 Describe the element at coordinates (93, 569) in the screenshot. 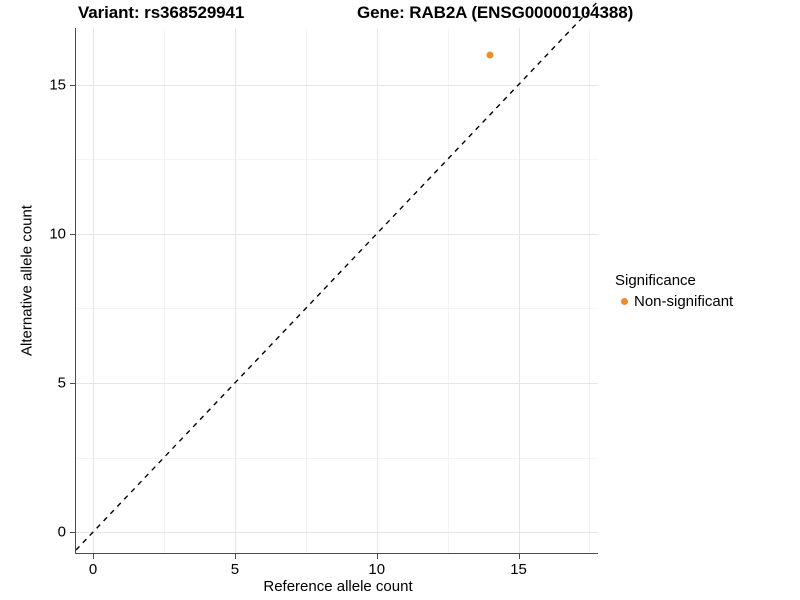

I see `x-tick-label: 0` at that location.